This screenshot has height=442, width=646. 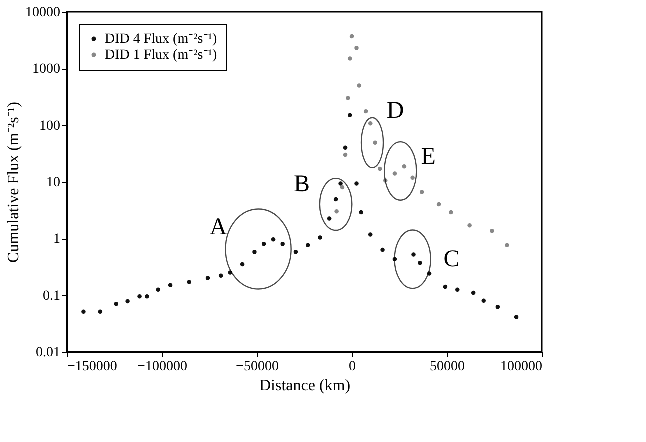 What do you see at coordinates (161, 39) in the screenshot?
I see `legend-label: DID 4 Flux (m⁻²s⁻¹)` at bounding box center [161, 39].